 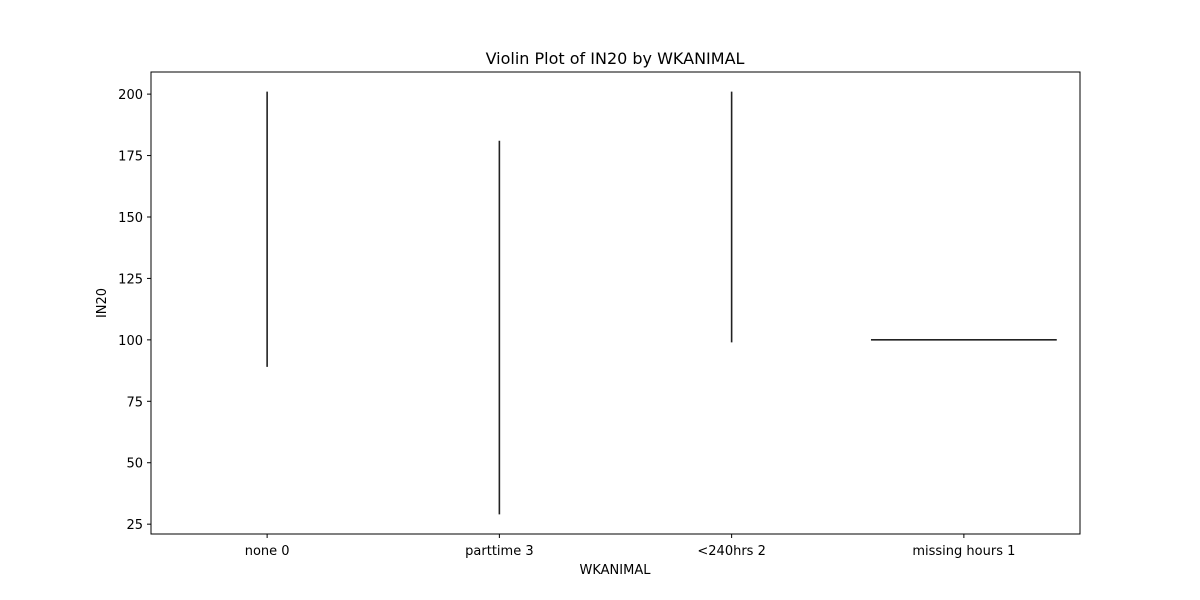 I want to click on x-tick-label: parttime 3, so click(x=499, y=551).